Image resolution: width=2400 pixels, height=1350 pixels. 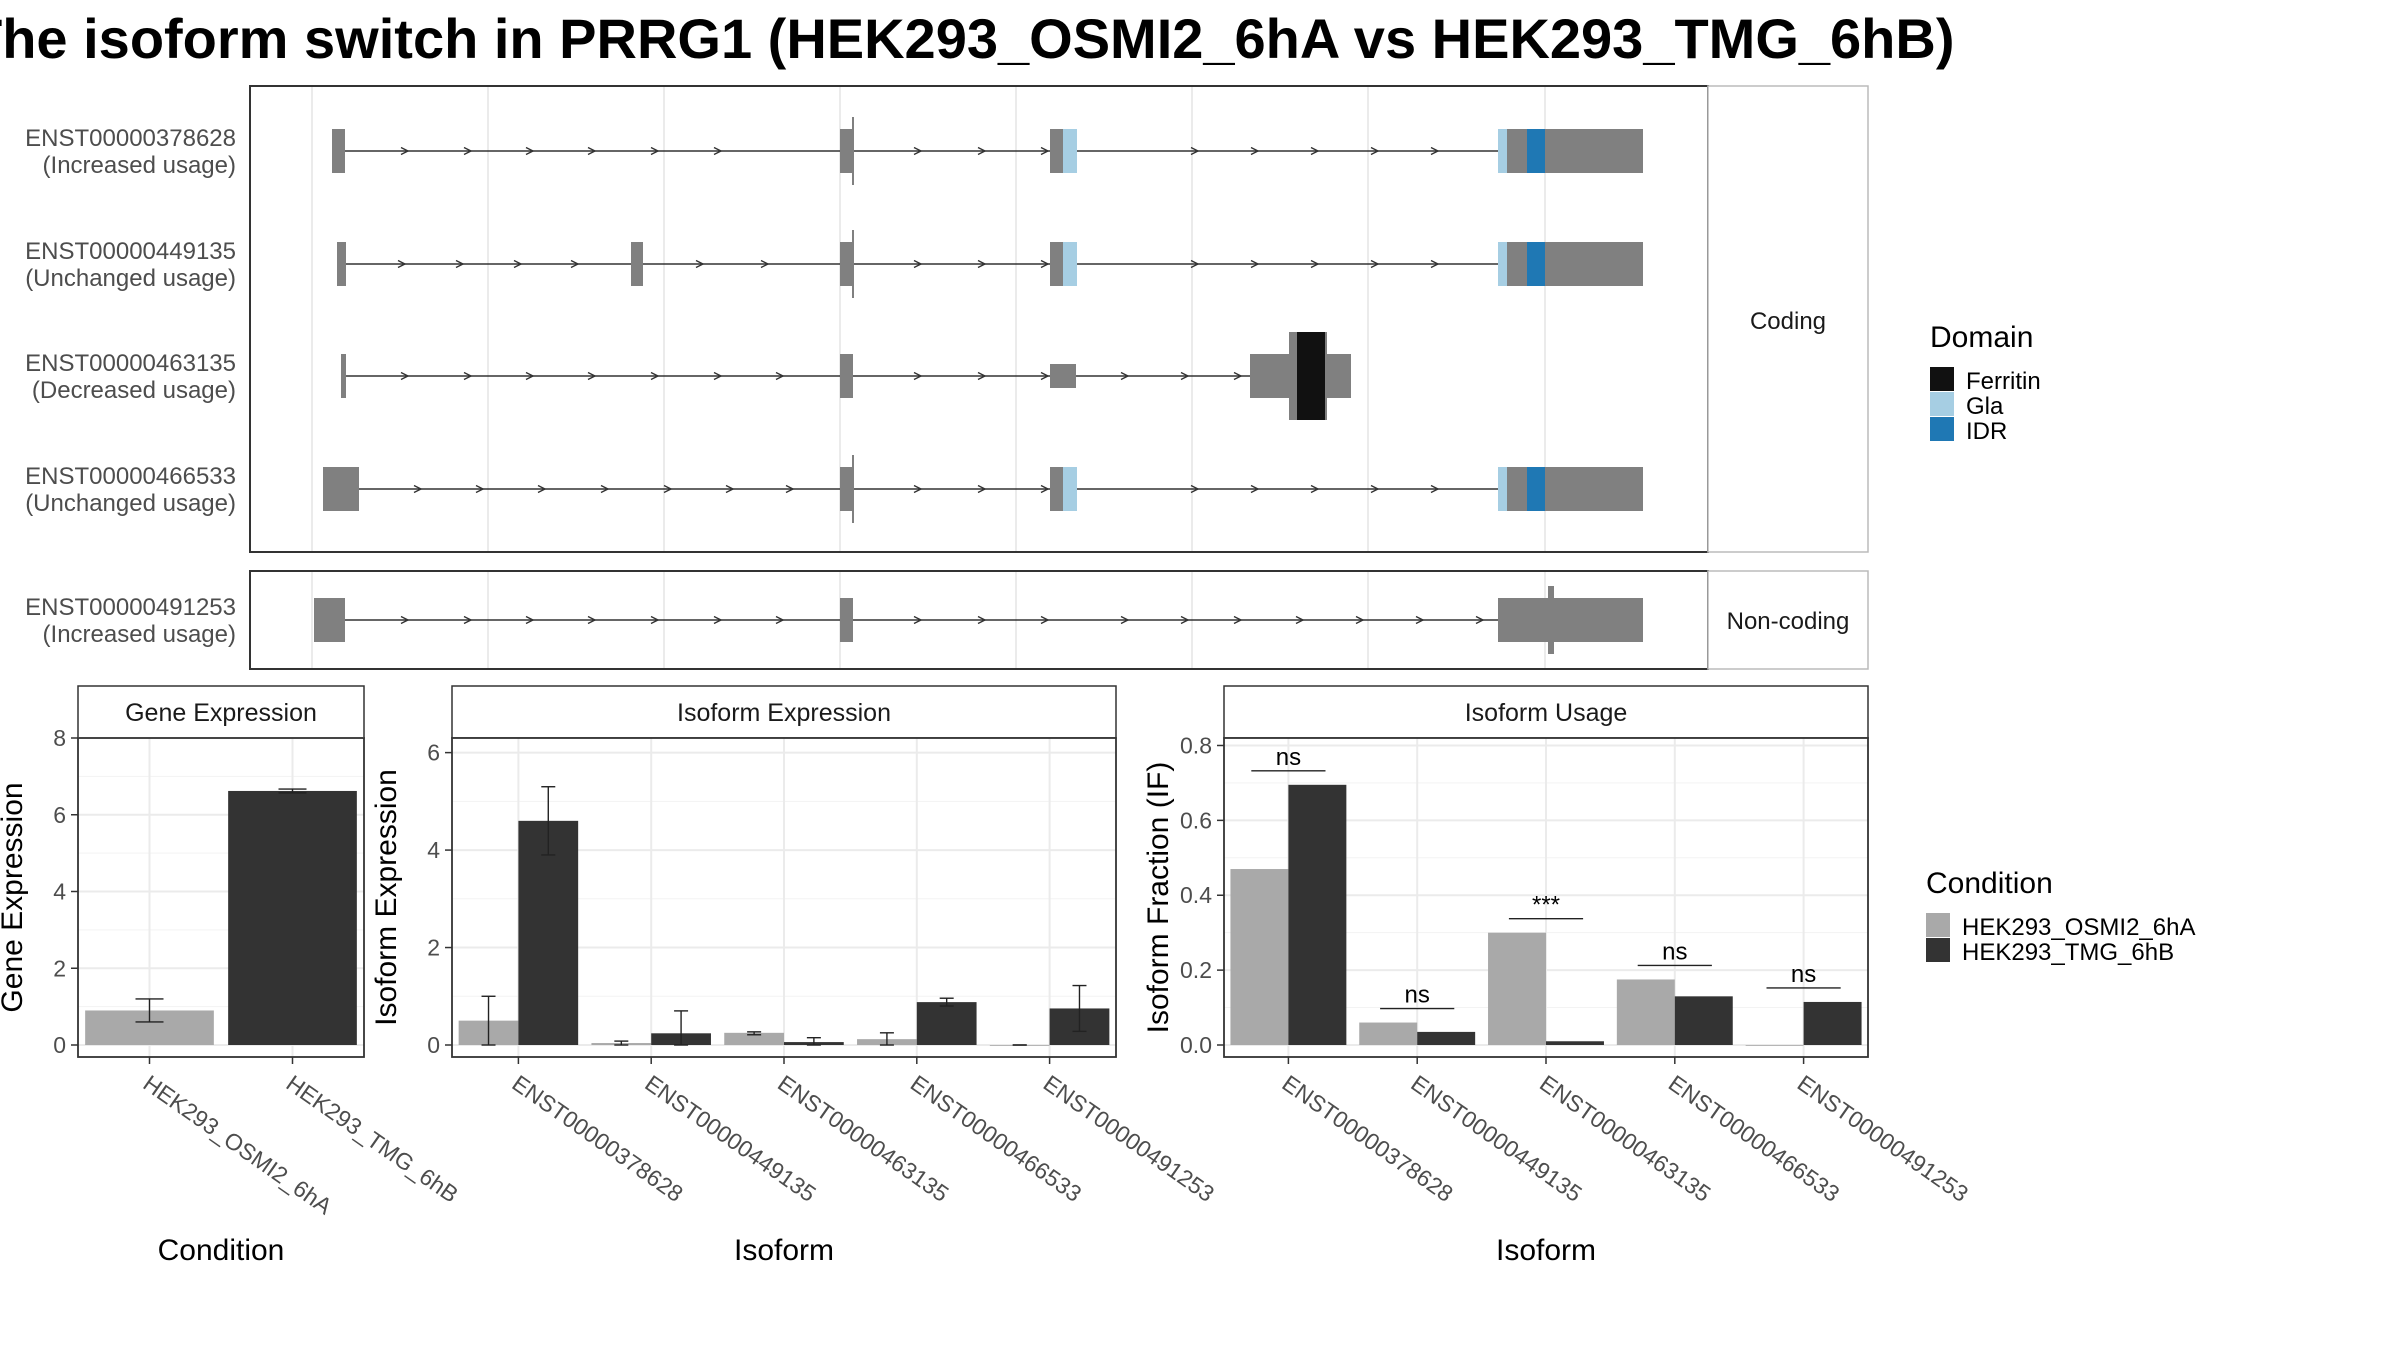 I want to click on y-tick-label: 0.0, so click(x=1196, y=1045).